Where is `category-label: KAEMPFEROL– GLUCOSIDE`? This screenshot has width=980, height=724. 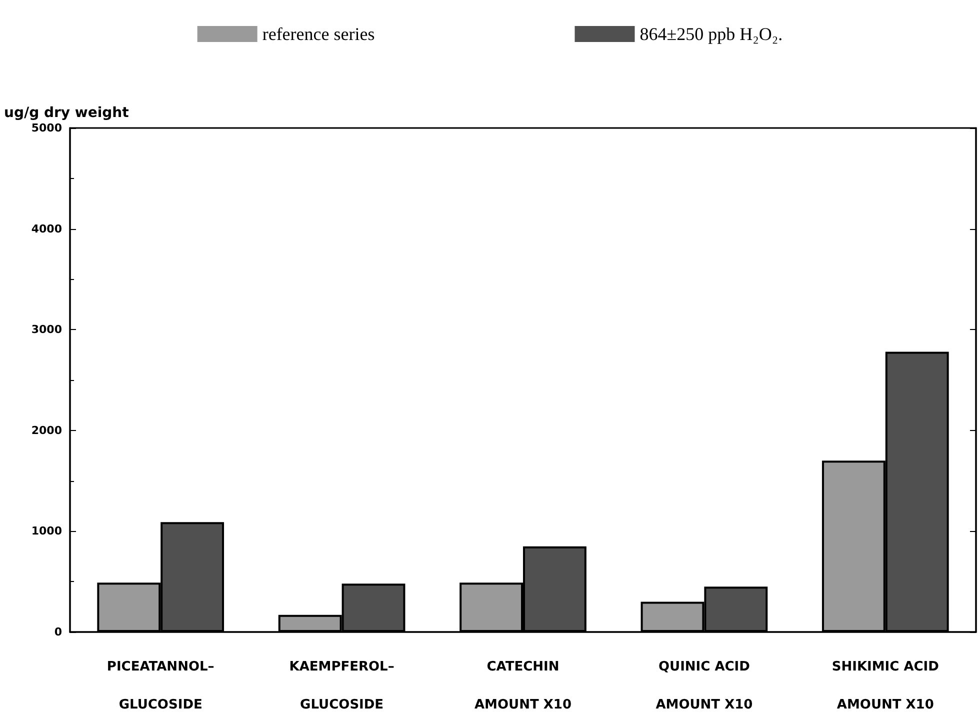
category-label: KAEMPFEROL– GLUCOSIDE is located at coordinates (341, 686).